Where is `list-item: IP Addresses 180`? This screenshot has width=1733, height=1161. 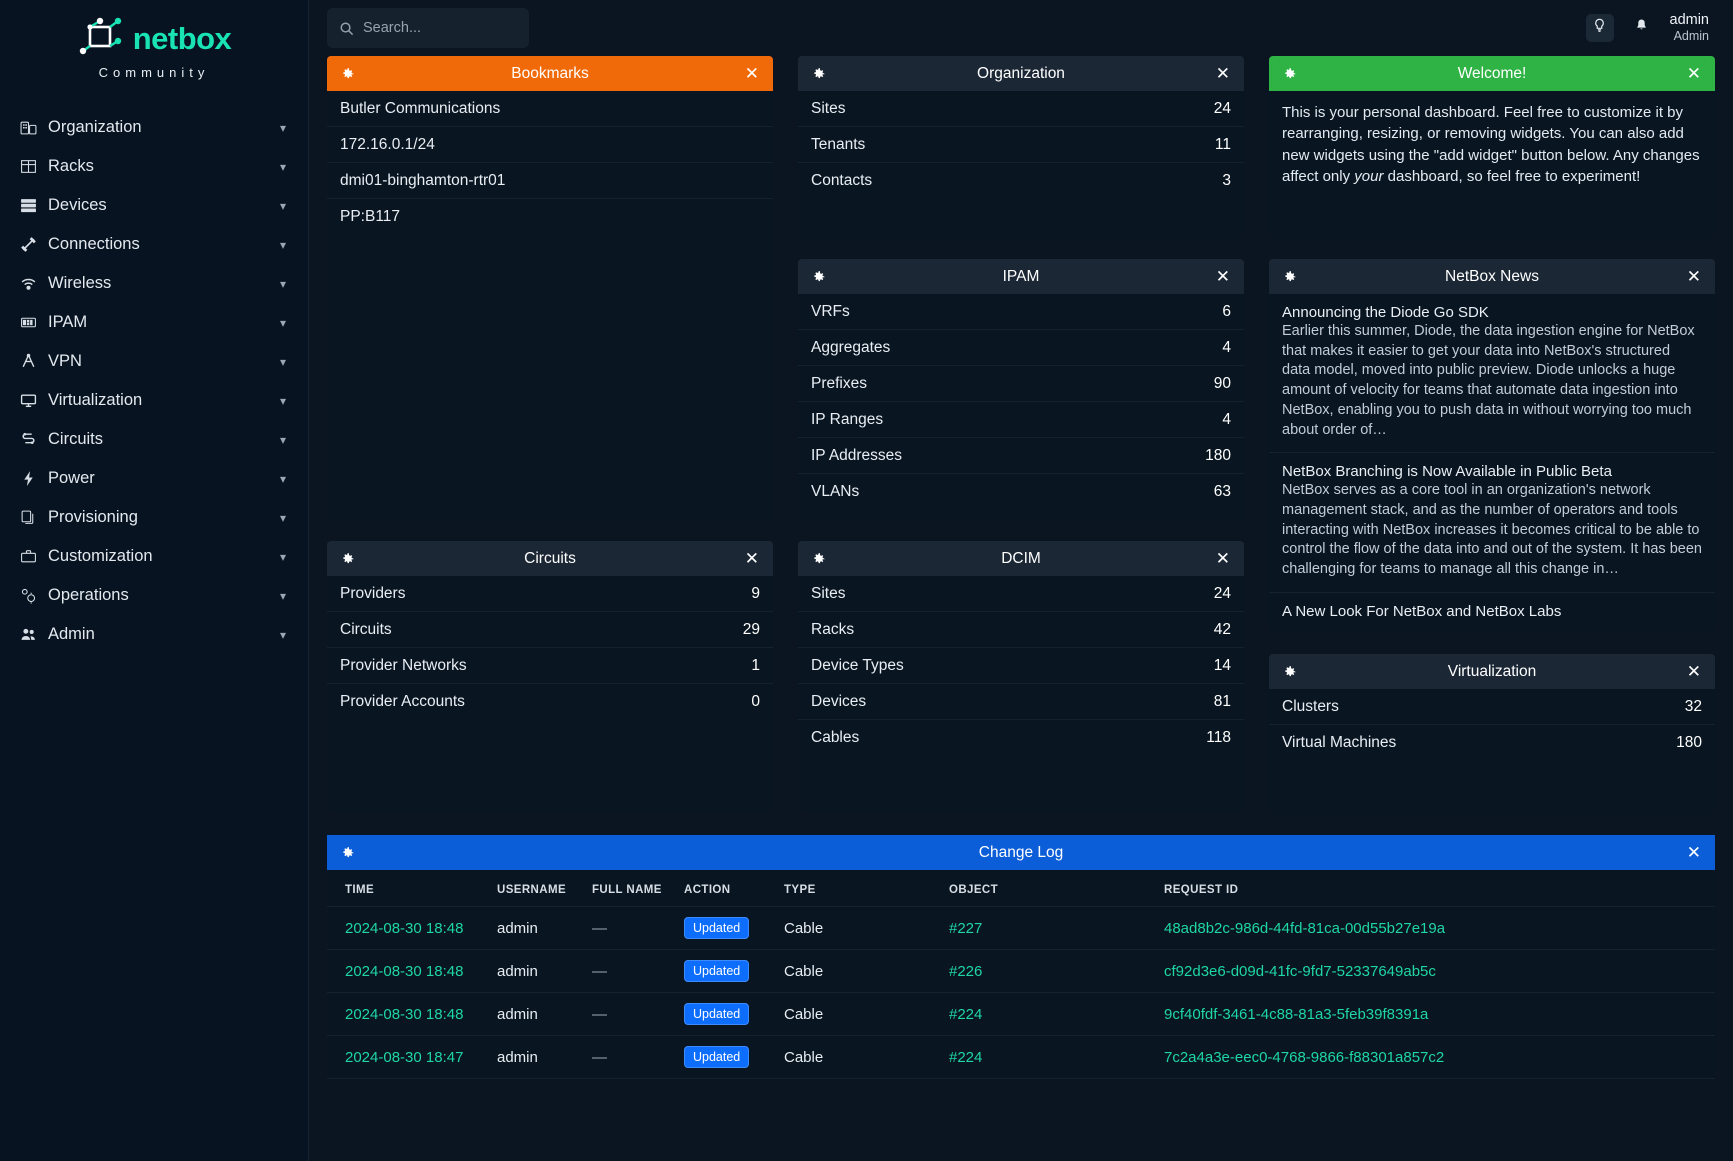
list-item: IP Addresses 180 is located at coordinates (1021, 456).